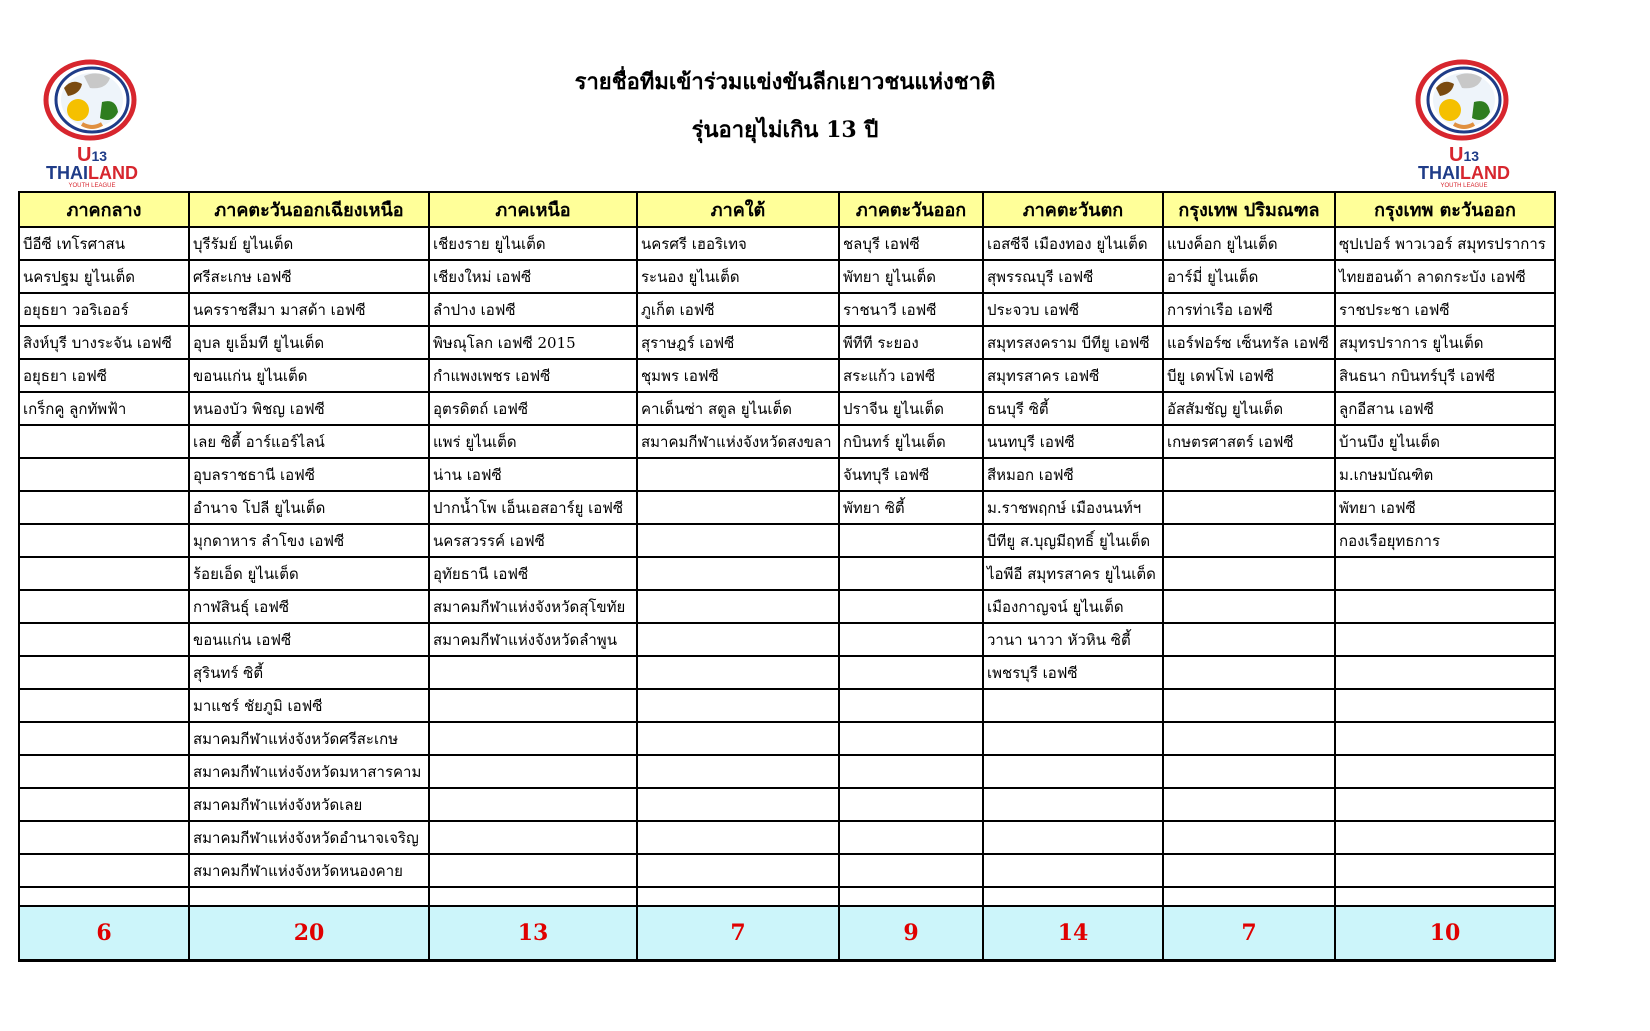 Image resolution: width=1650 pixels, height=1031 pixels. Describe the element at coordinates (309, 507) in the screenshot. I see `team-cell: อำนาจ โปลี ยูไนเต็ด` at that location.